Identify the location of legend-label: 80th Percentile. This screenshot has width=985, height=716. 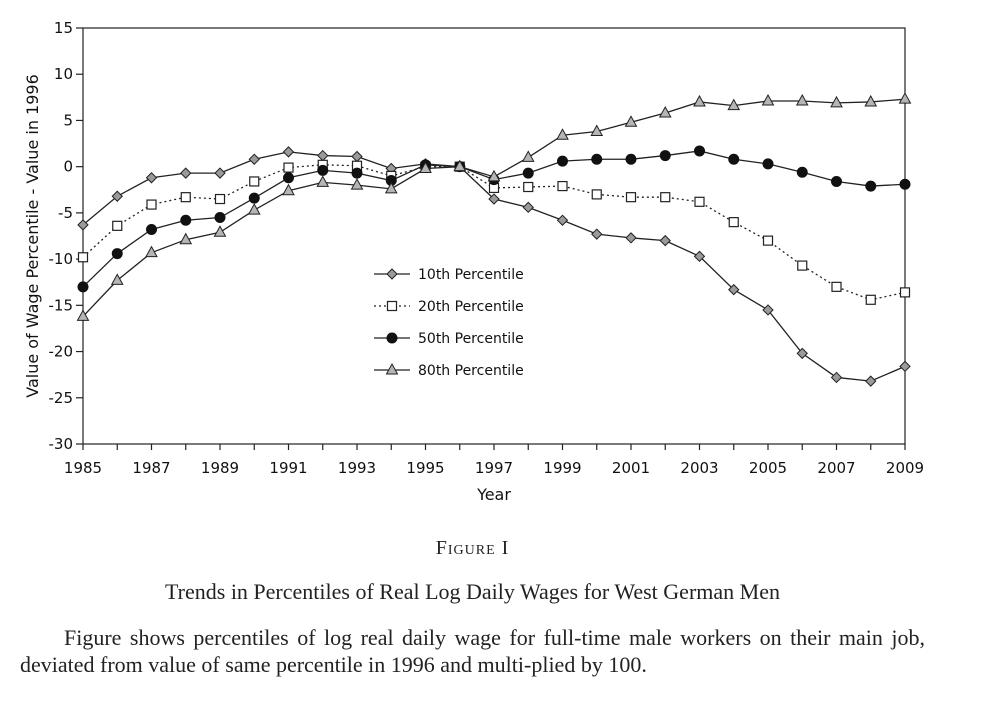
(471, 371).